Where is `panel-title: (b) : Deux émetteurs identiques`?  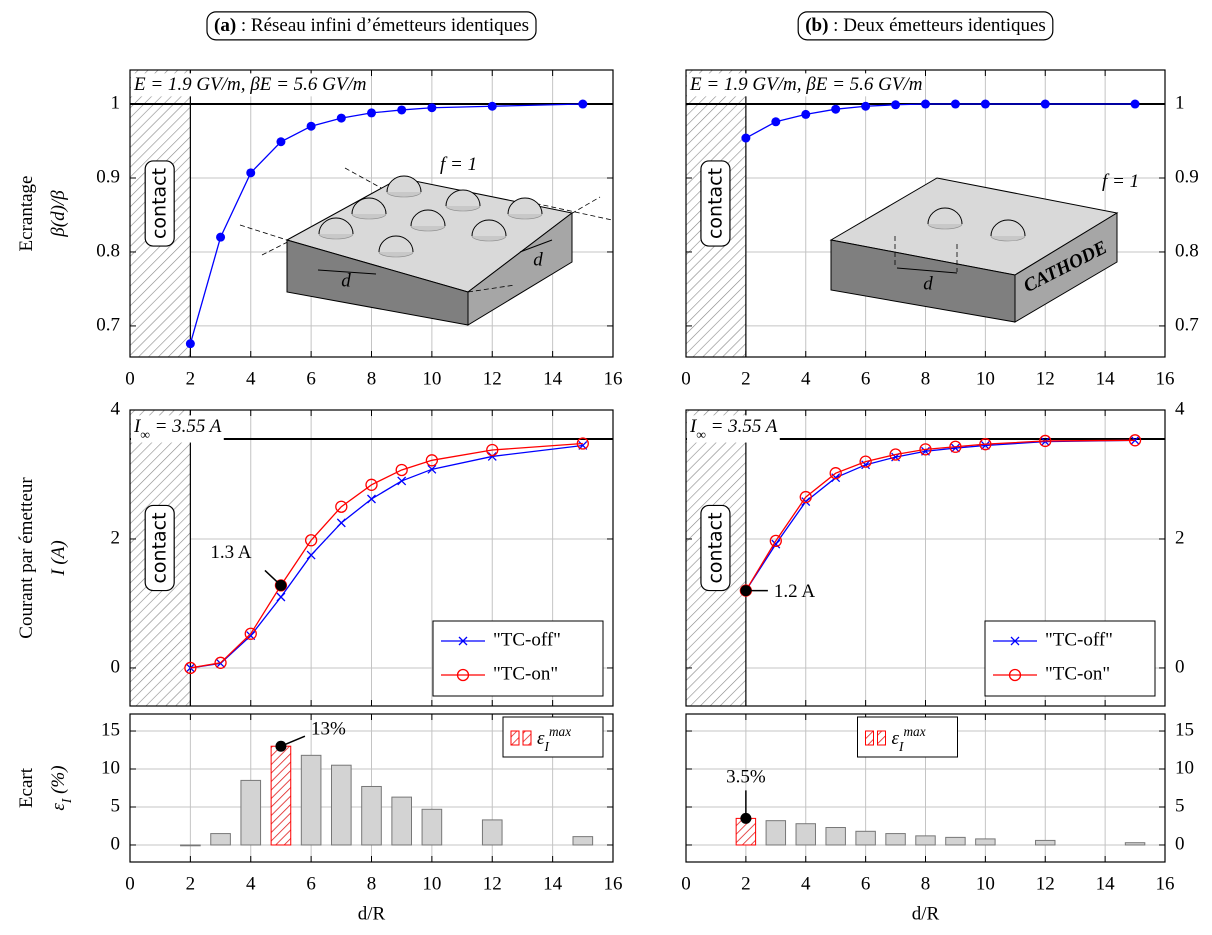 panel-title: (b) : Deux émetteurs identiques is located at coordinates (925, 25).